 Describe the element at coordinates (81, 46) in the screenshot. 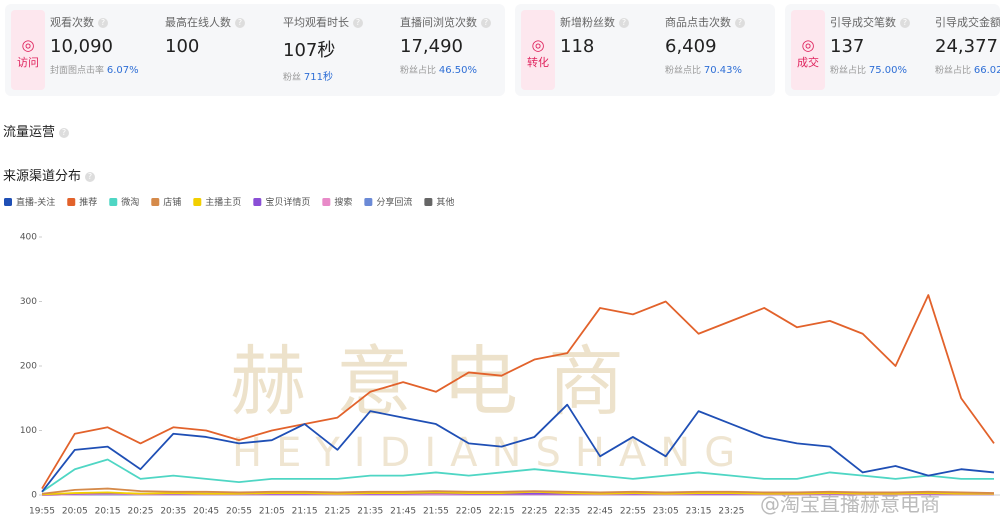

I see `stat-value: 10,090` at that location.